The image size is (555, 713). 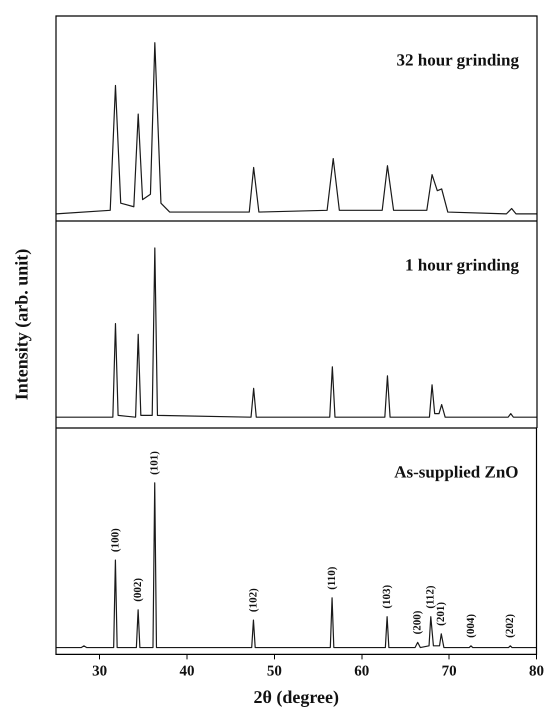 What do you see at coordinates (253, 600) in the screenshot?
I see `annotation: (102)` at bounding box center [253, 600].